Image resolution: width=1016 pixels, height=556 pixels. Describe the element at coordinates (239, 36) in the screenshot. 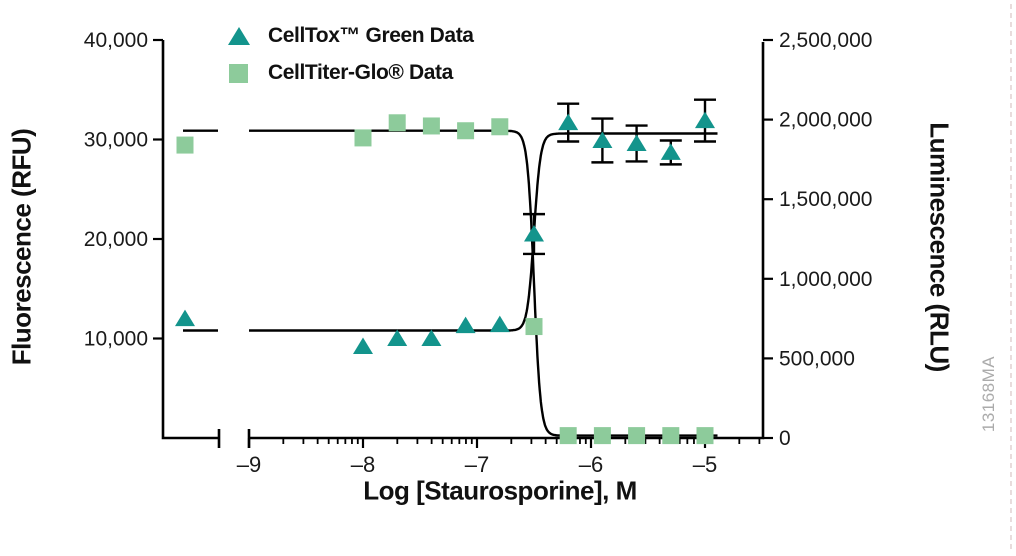

I see `triangle-marker-icon` at that location.